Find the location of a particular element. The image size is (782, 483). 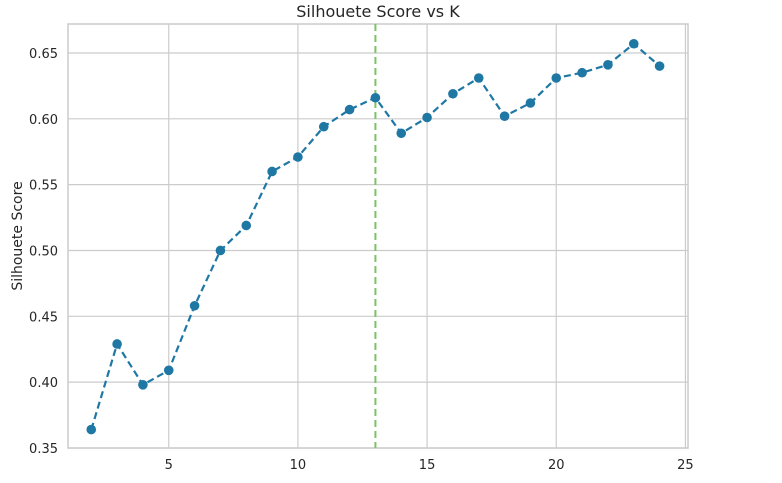

y-ticks: 0.35 0.40 0.45 0.50 0.55 0.60 0.65 is located at coordinates (43, 252).